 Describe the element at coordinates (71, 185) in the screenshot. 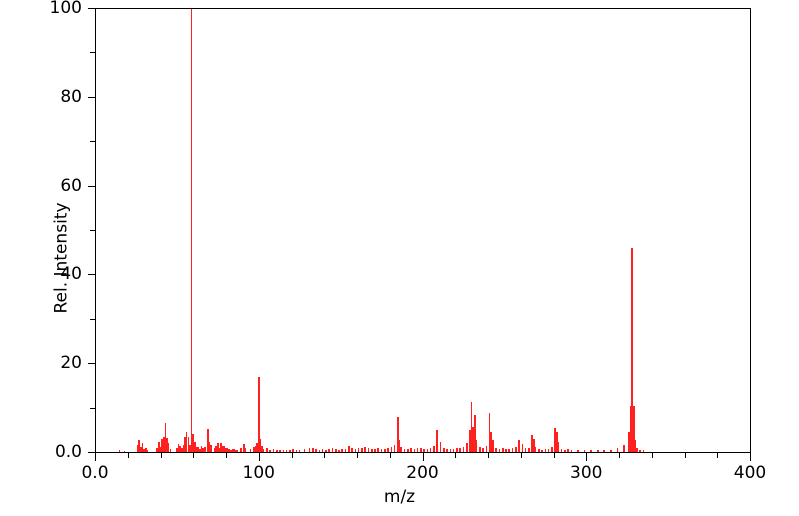

I see `y-tick-label: 60` at that location.